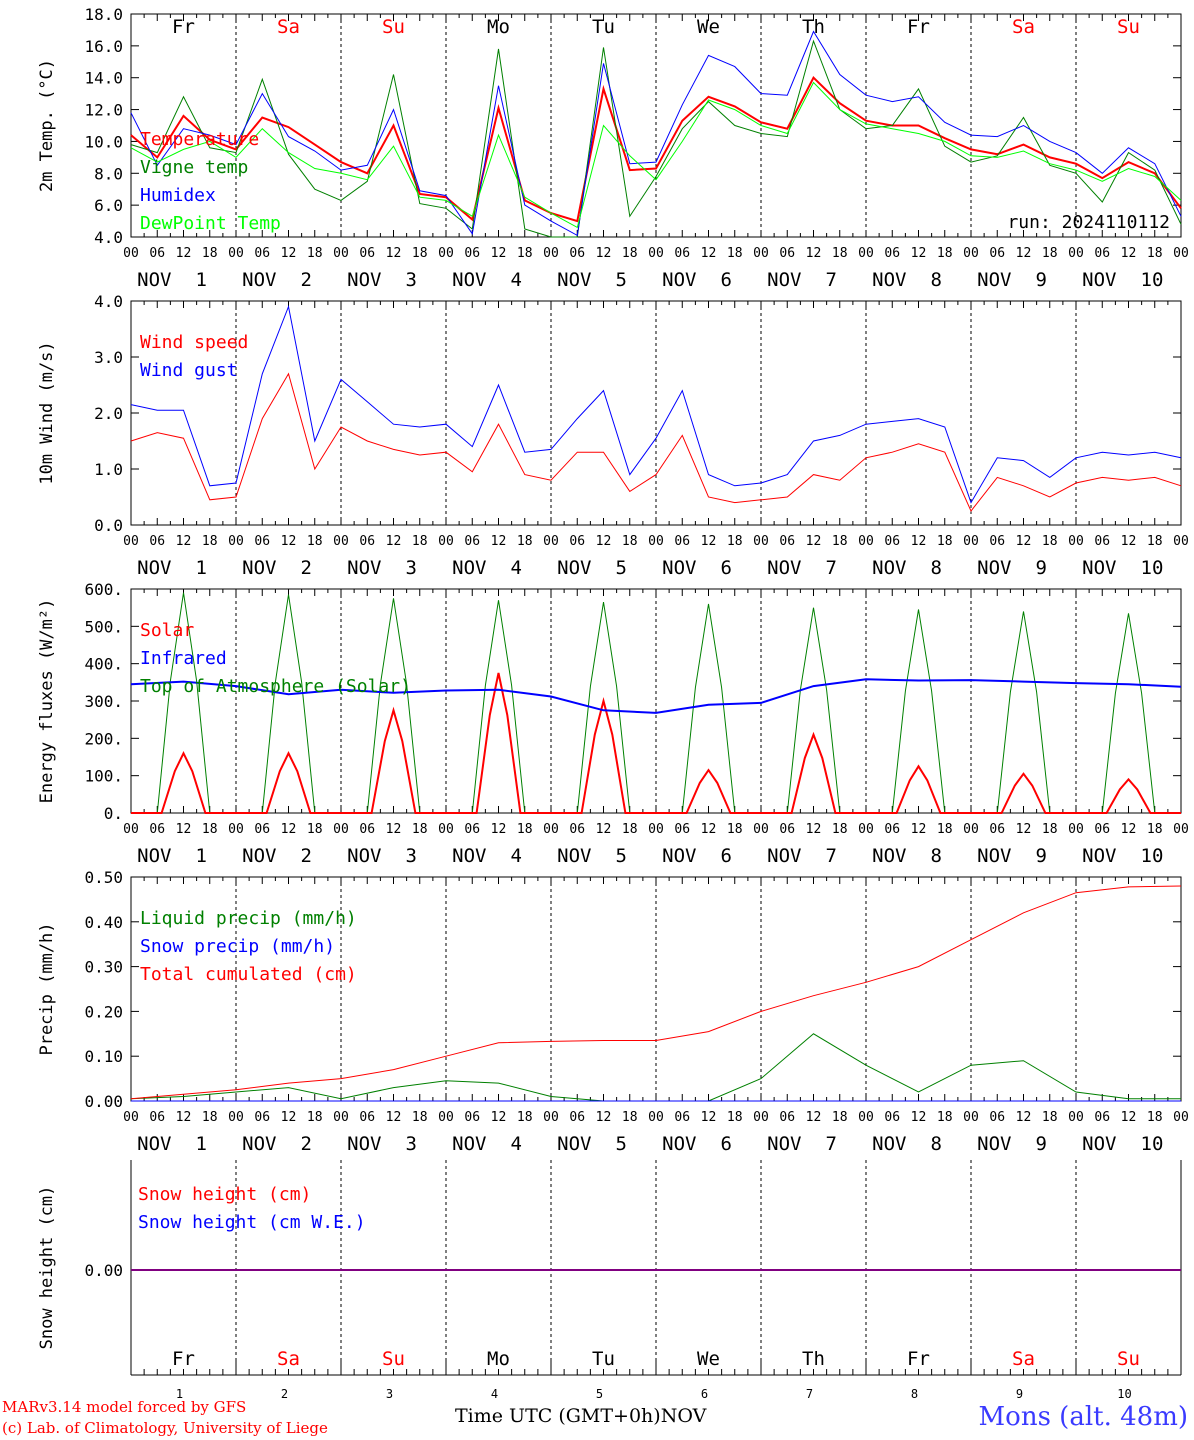  What do you see at coordinates (103, 701) in the screenshot?
I see `y-tick-label: 300.` at bounding box center [103, 701].